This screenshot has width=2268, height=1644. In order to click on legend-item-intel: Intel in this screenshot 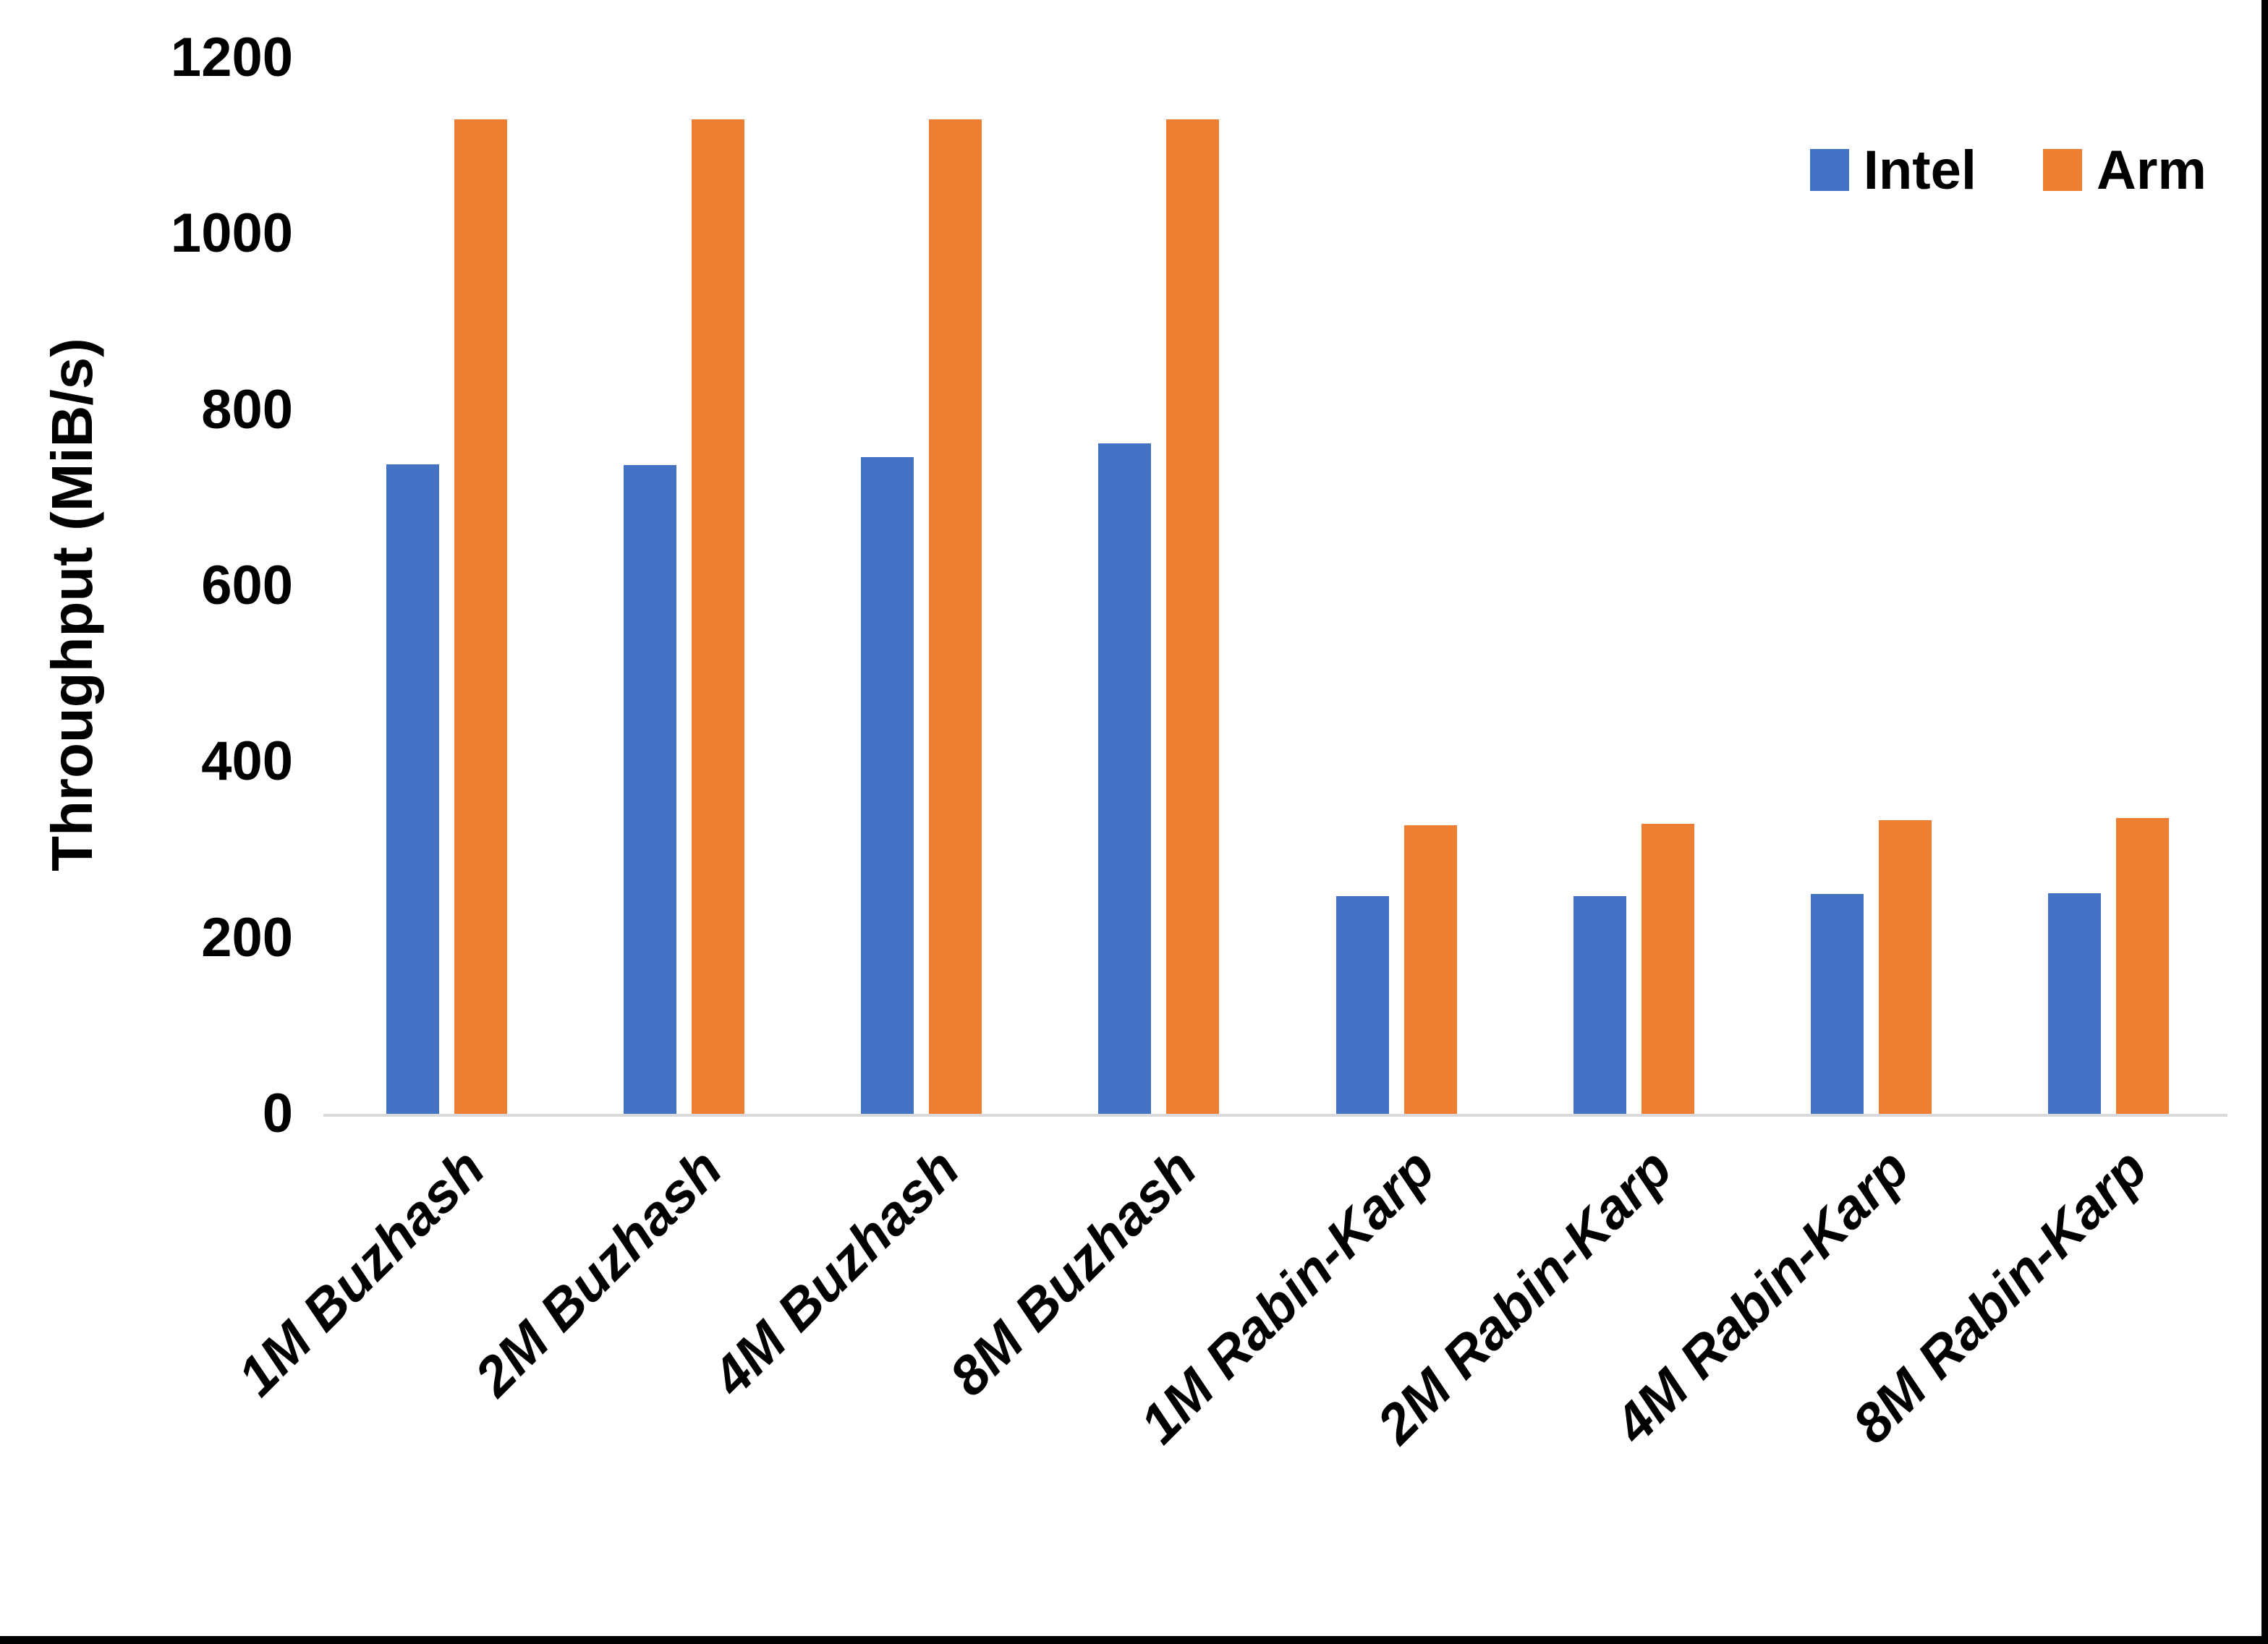, I will do `click(1892, 170)`.